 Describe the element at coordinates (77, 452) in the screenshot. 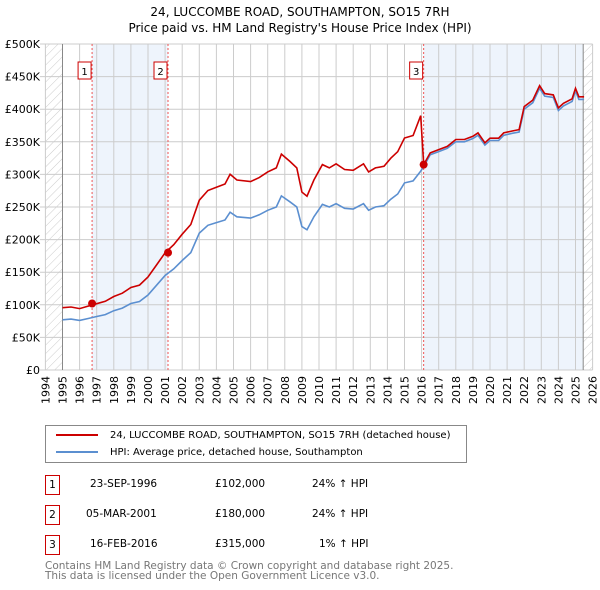

I see `legend-swatch-hpi` at that location.